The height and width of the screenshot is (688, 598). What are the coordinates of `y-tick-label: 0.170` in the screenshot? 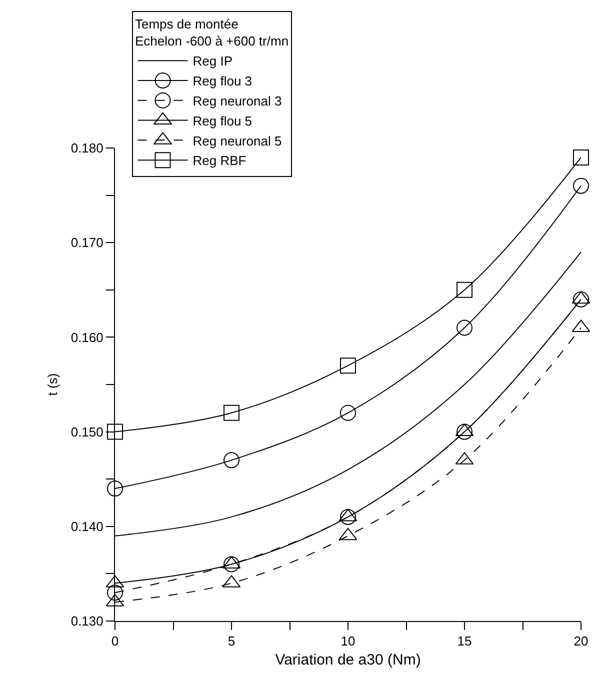 It's located at (87, 242).